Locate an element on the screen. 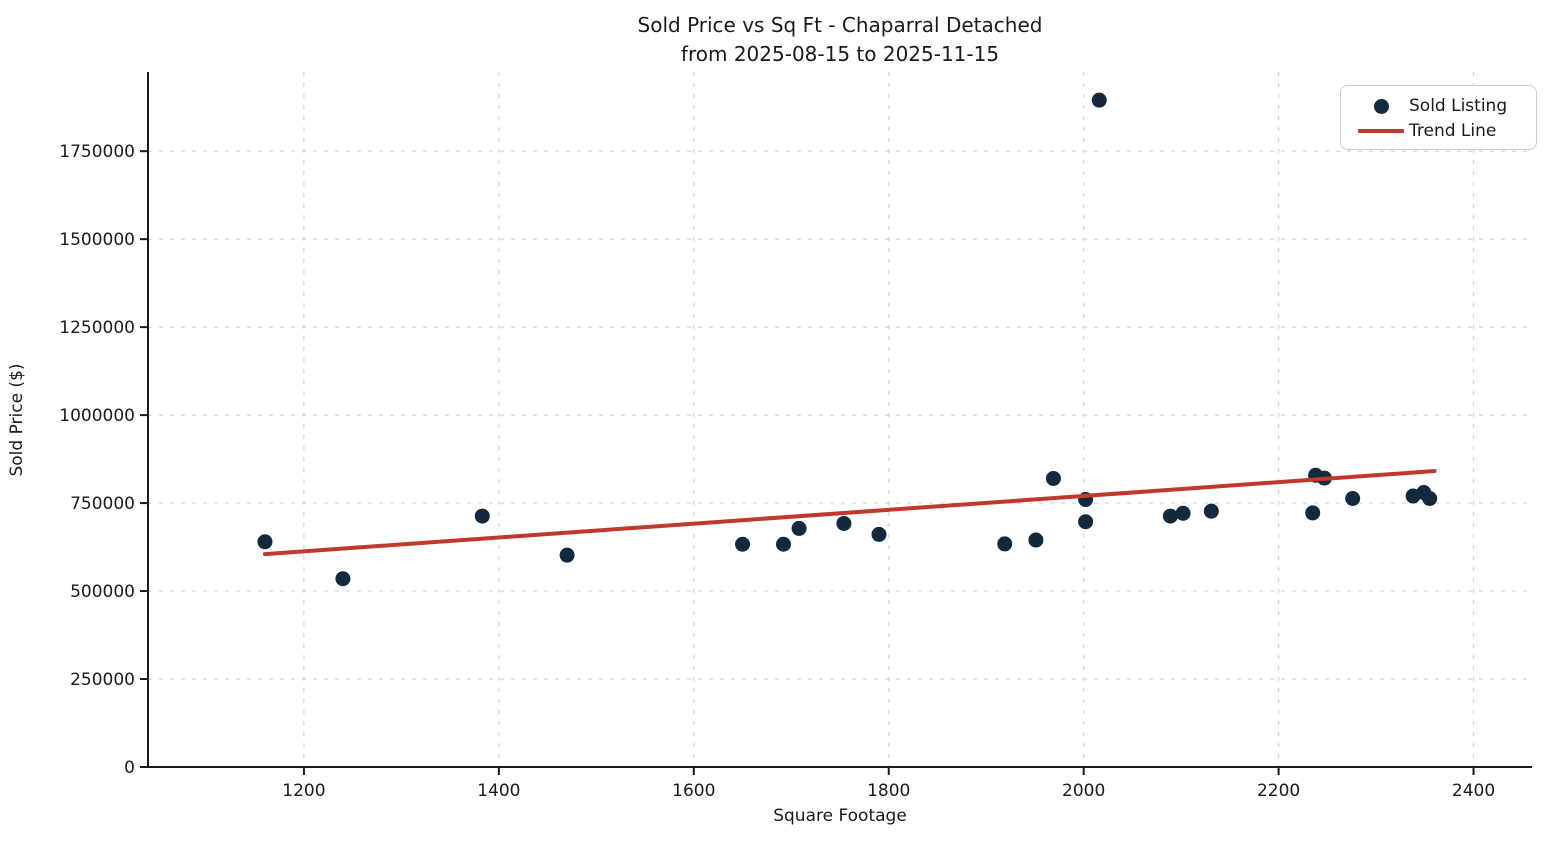 The image size is (1560, 845). y-axis-label: Sold Price ($) is located at coordinates (17, 420).